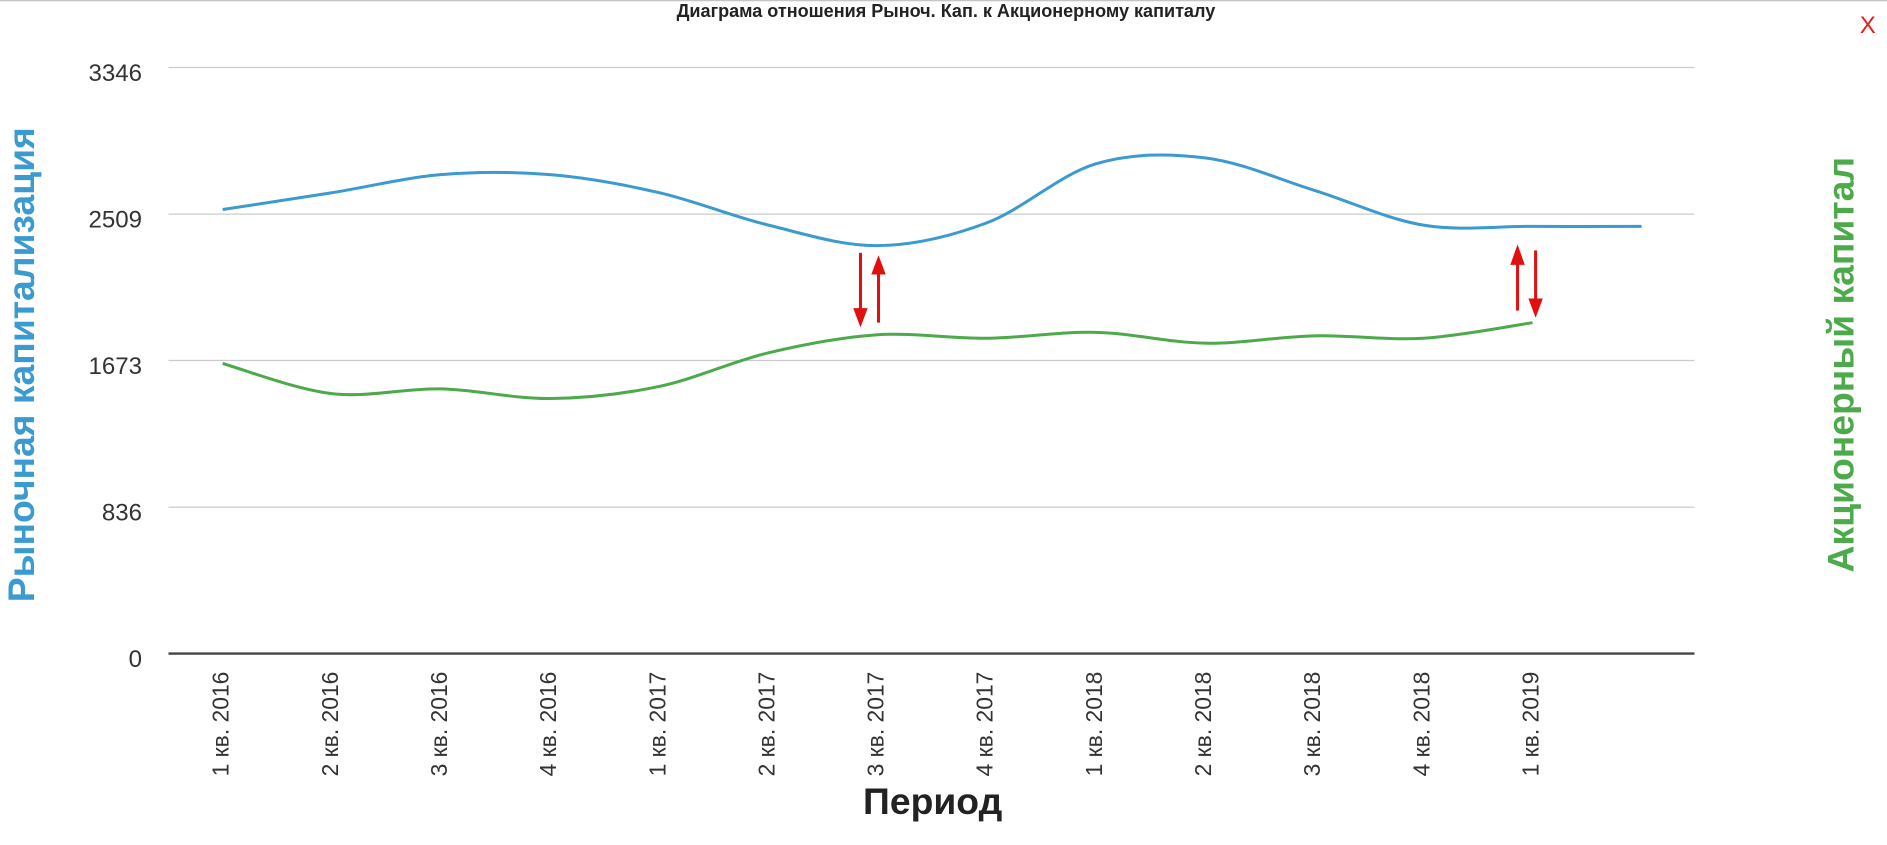 The width and height of the screenshot is (1887, 845). I want to click on x-tick-label: 2 кв. 2018, so click(1203, 724).